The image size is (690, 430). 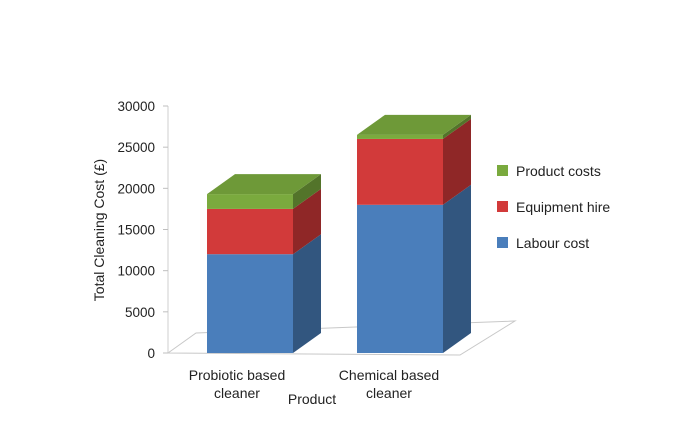 I want to click on y-tick-label: 5000, so click(x=140, y=312).